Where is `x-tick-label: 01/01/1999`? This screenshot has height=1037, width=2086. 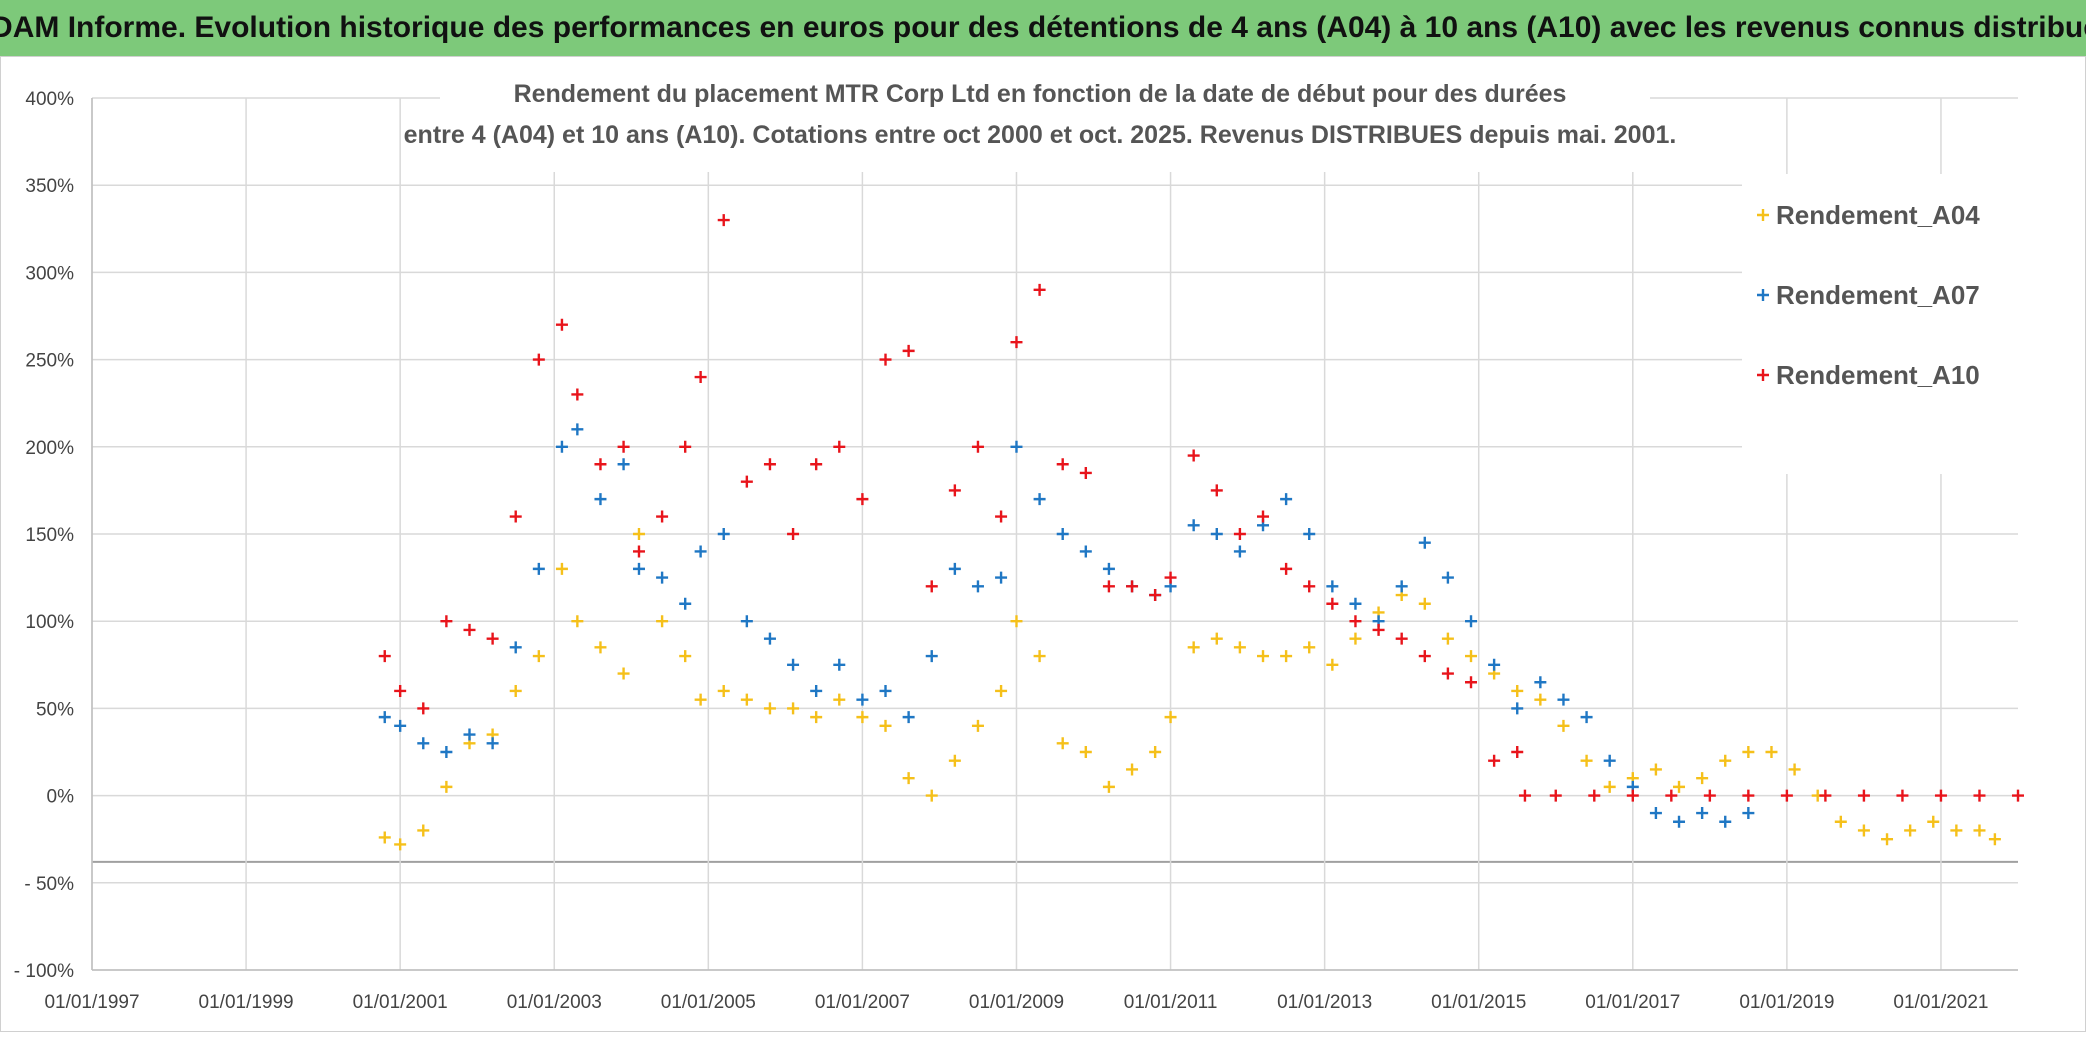 x-tick-label: 01/01/1999 is located at coordinates (246, 1002).